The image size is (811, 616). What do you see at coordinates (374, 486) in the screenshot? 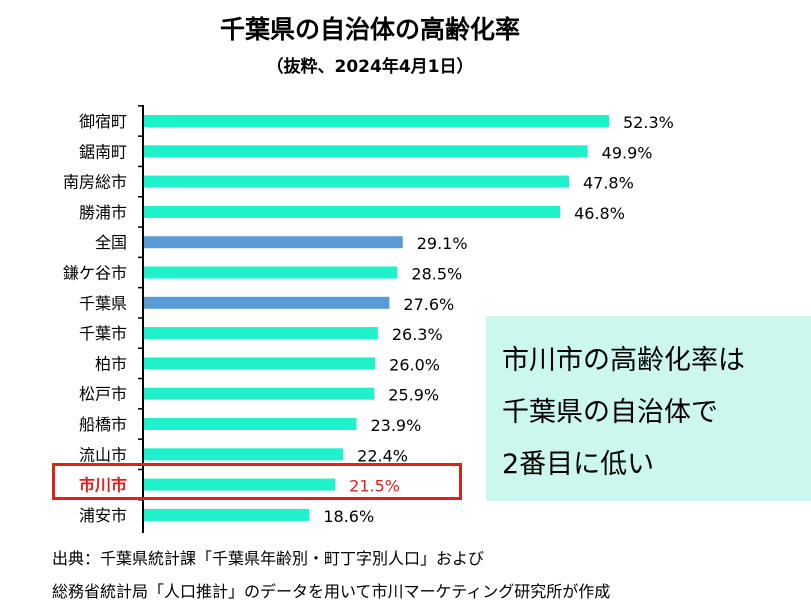
I see `value-label: 21.5%` at bounding box center [374, 486].